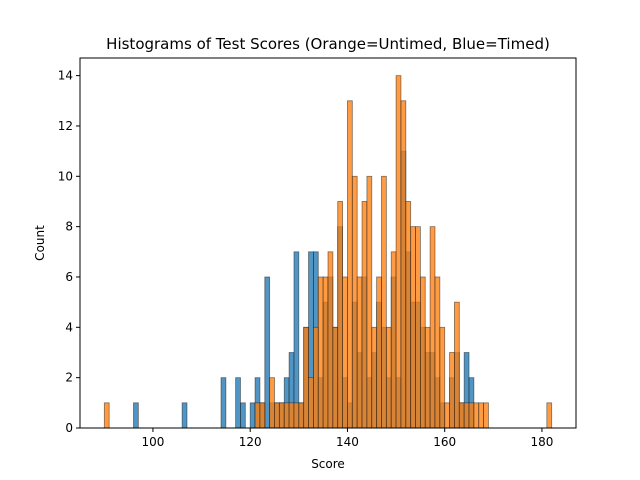  Describe the element at coordinates (69, 378) in the screenshot. I see `y-tick-label: 2` at that location.